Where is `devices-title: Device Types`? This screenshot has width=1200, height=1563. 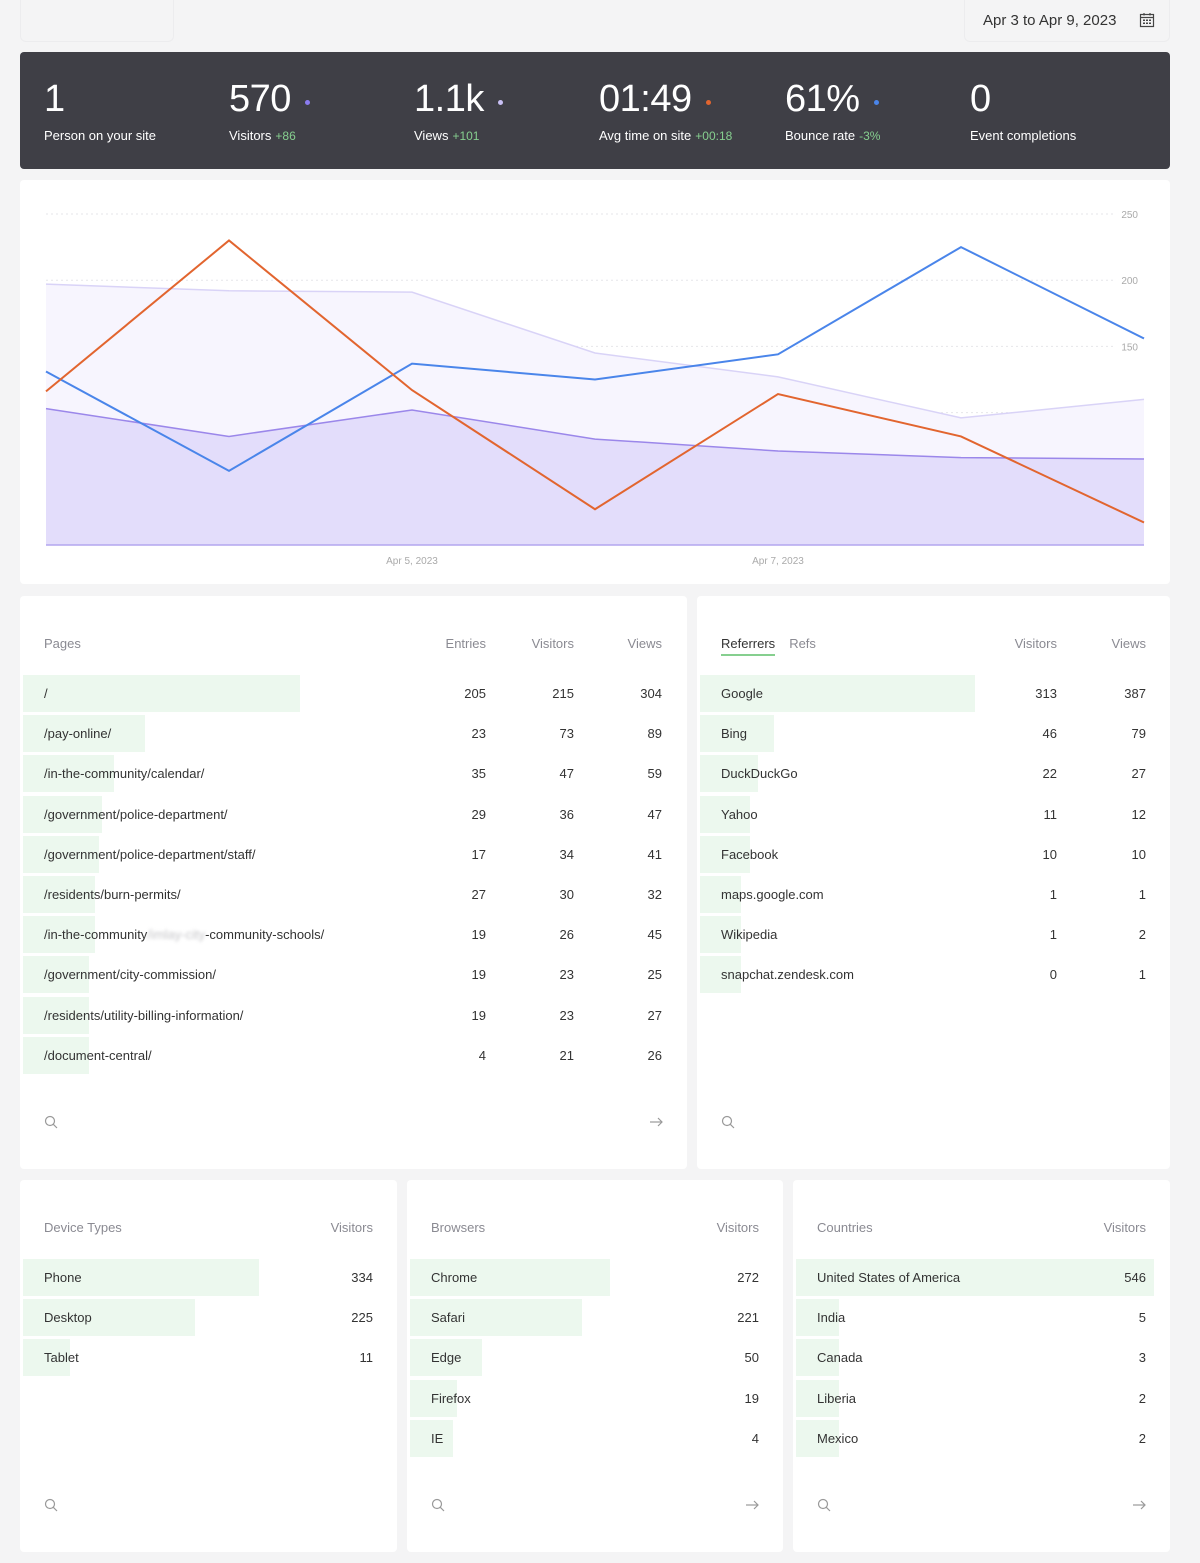
devices-title: Device Types is located at coordinates (83, 1227).